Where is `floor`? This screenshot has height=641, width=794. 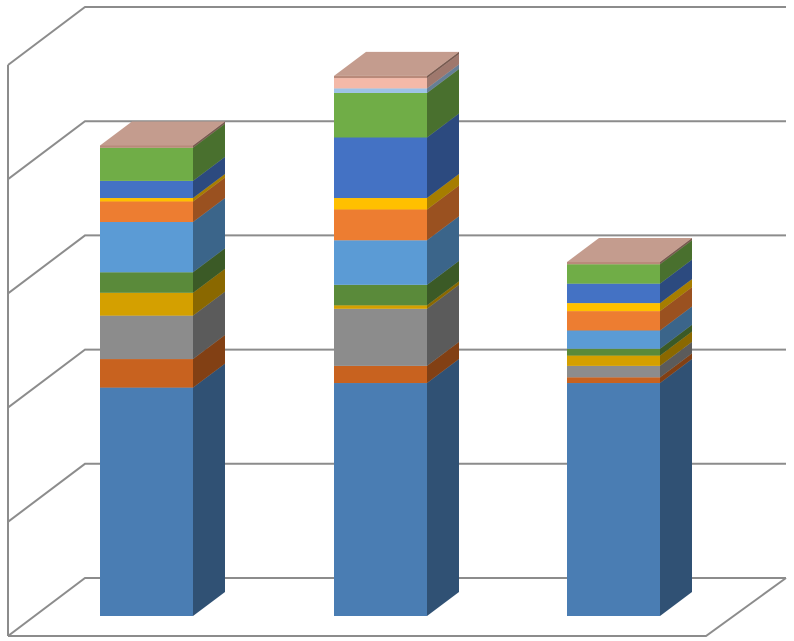
floor is located at coordinates (397, 607).